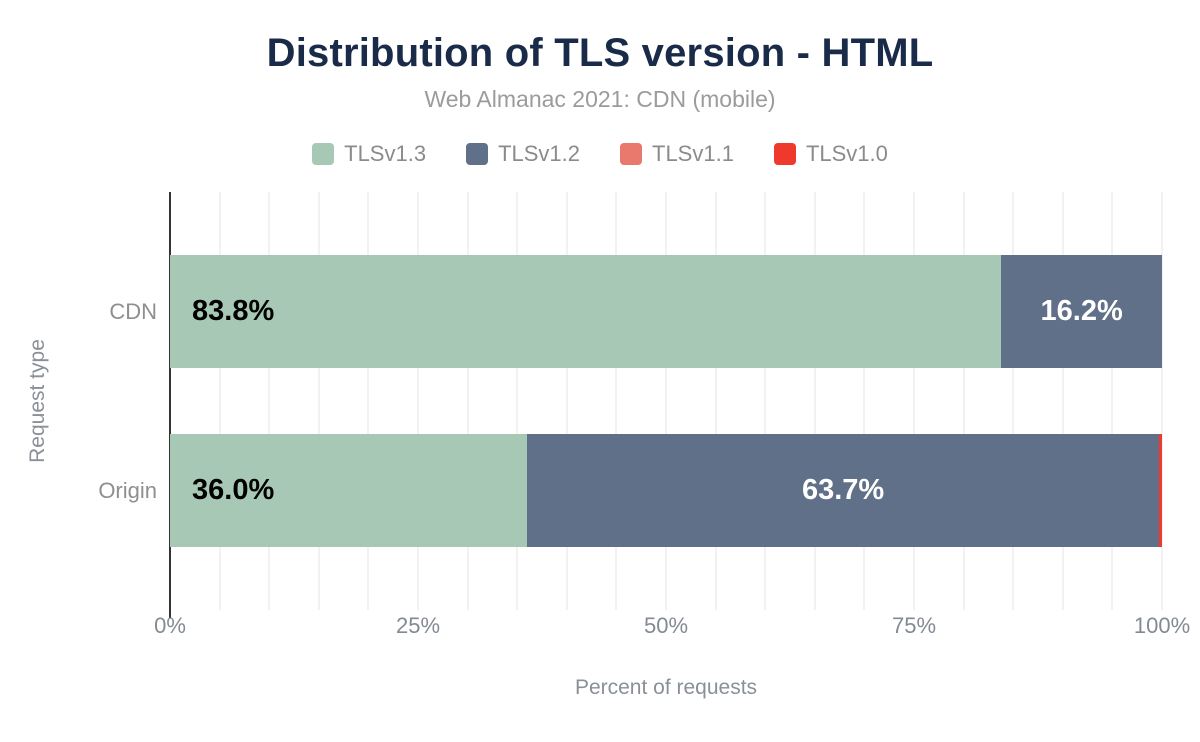 The width and height of the screenshot is (1200, 742). What do you see at coordinates (133, 311) in the screenshot?
I see `category-label: CDN` at bounding box center [133, 311].